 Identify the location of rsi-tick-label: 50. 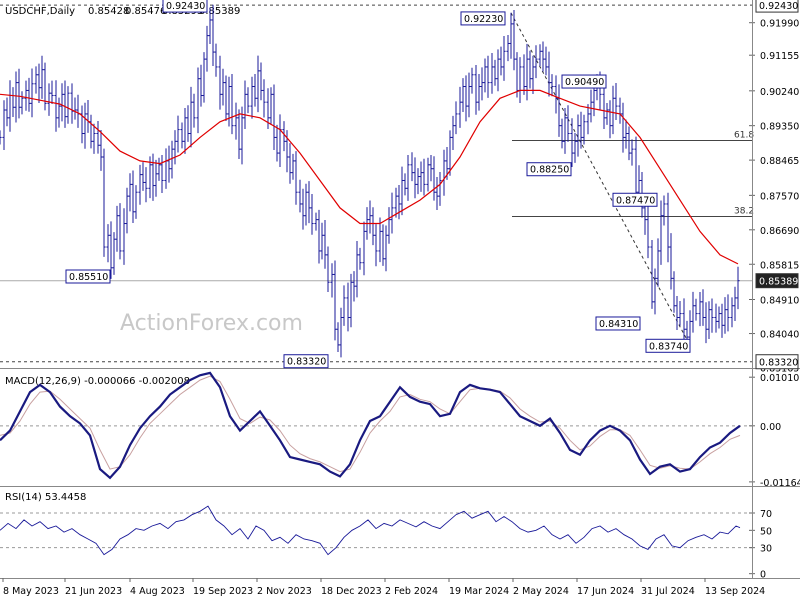
(766, 531).